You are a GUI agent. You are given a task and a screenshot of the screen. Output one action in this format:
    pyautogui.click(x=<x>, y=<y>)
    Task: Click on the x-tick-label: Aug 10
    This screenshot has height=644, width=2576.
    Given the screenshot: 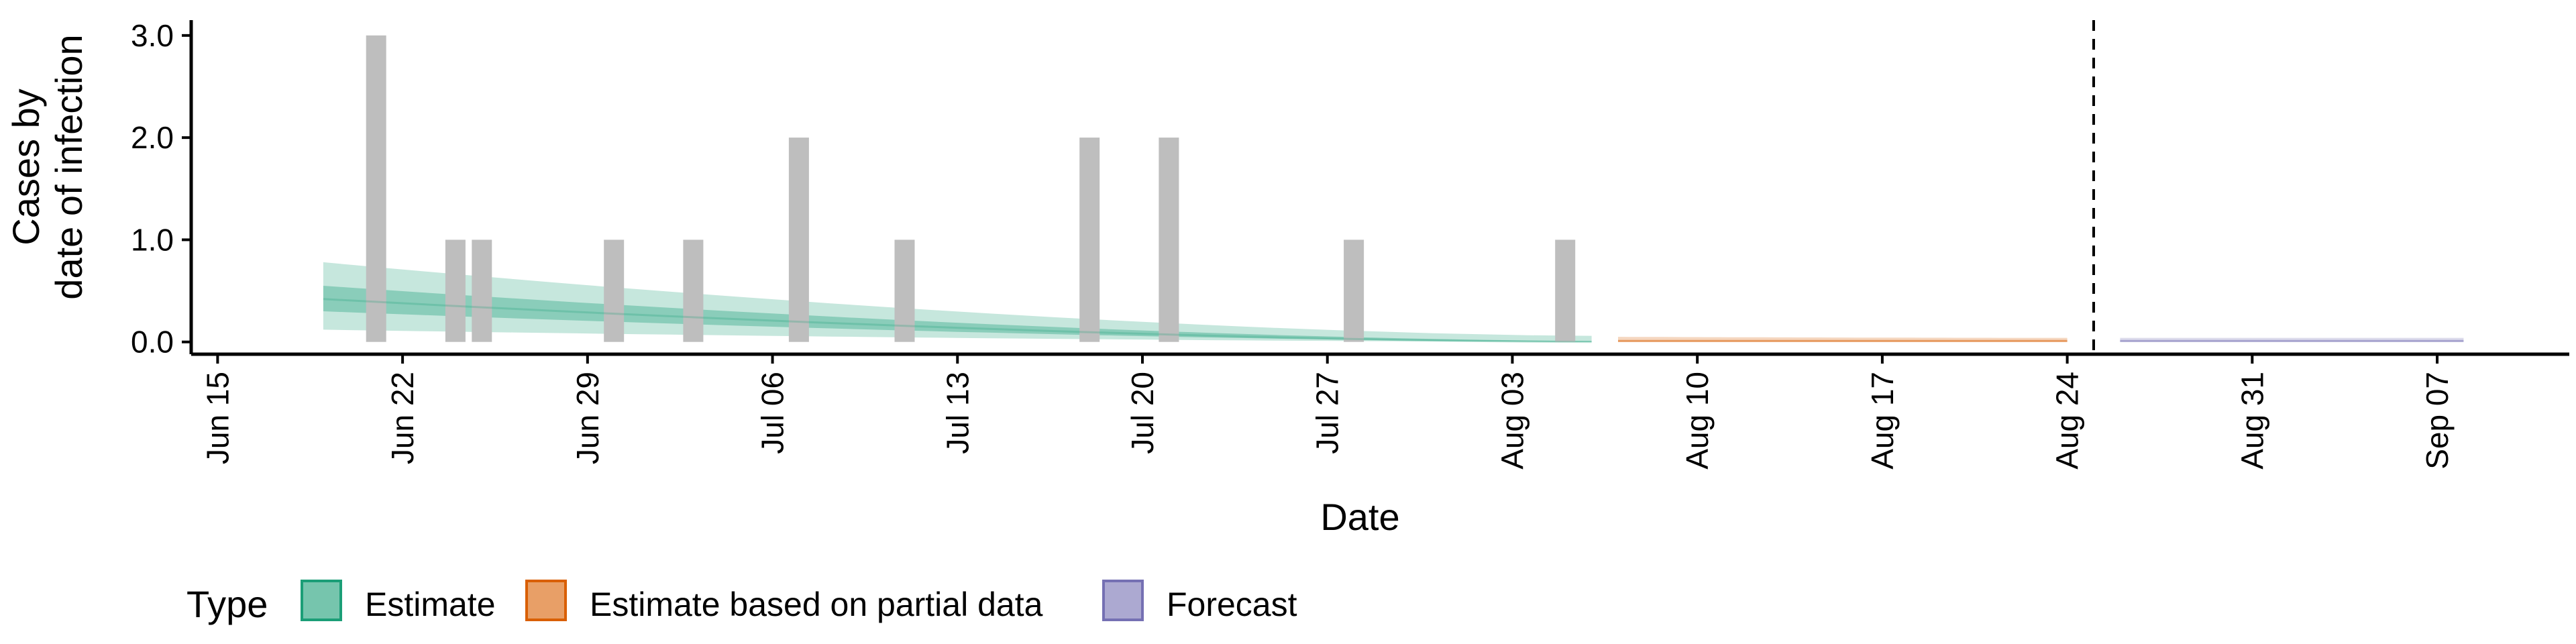 What is the action you would take?
    pyautogui.click(x=1697, y=421)
    